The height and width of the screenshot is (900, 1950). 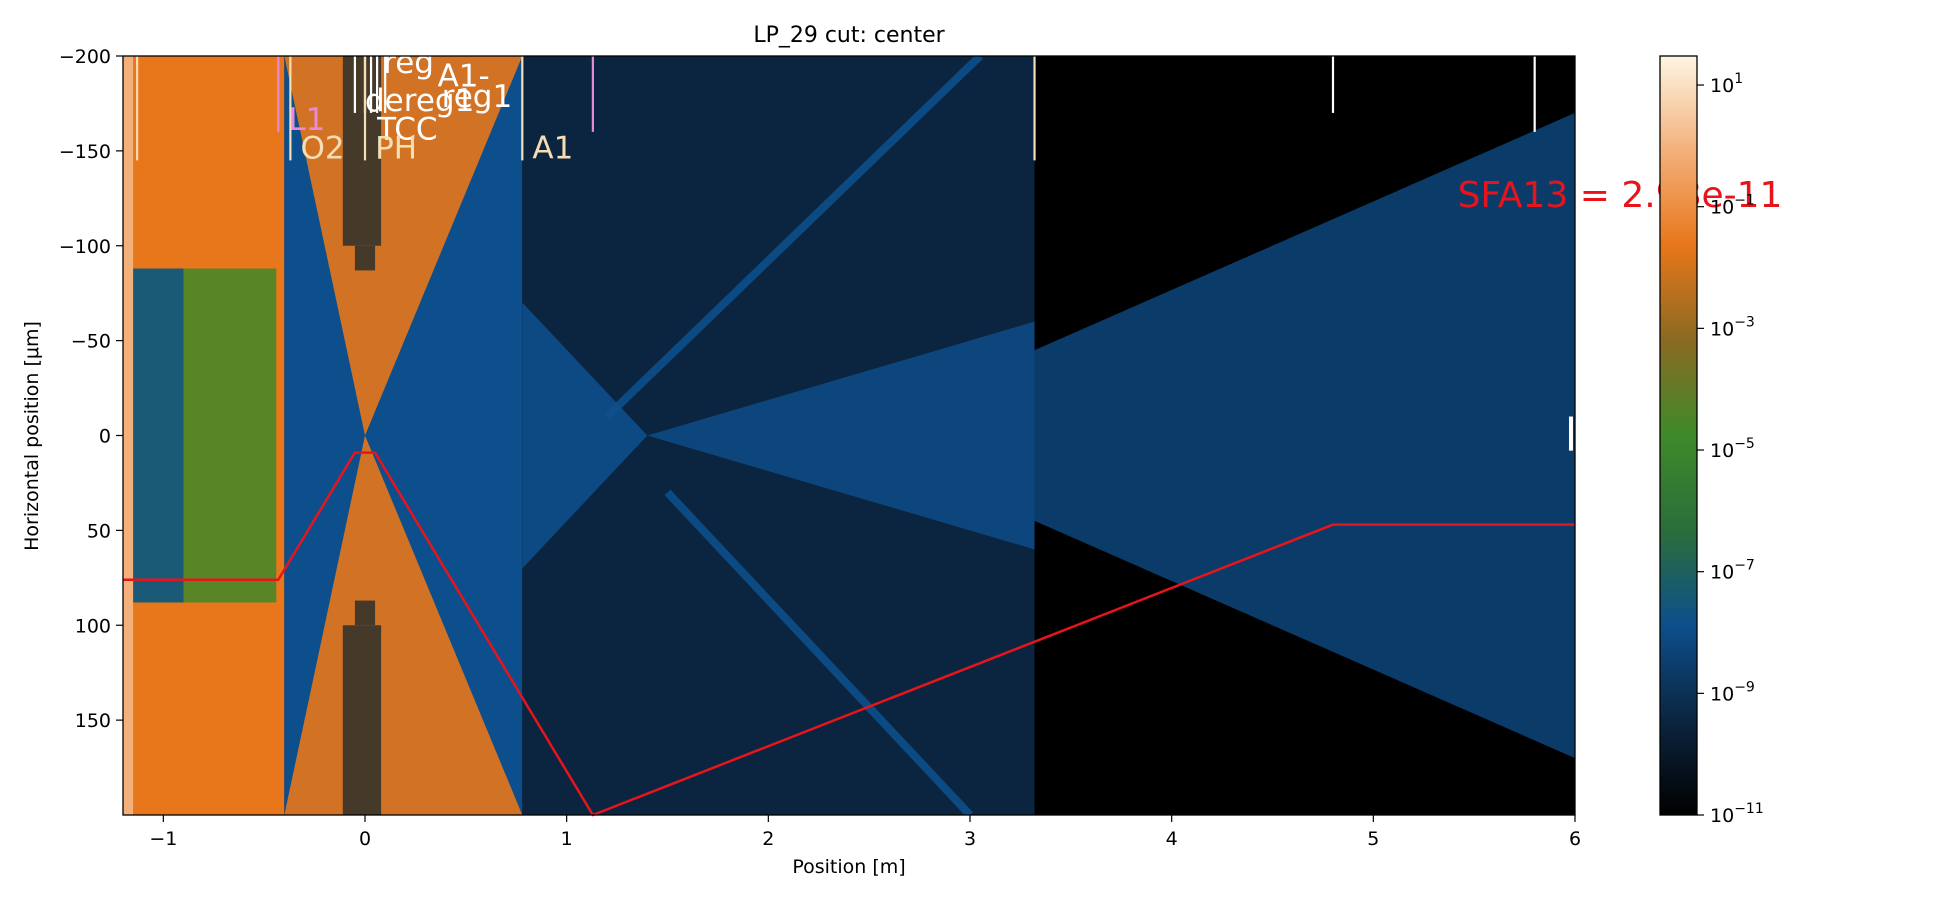 What do you see at coordinates (567, 839) in the screenshot?
I see `x-tick-label-2: 1` at bounding box center [567, 839].